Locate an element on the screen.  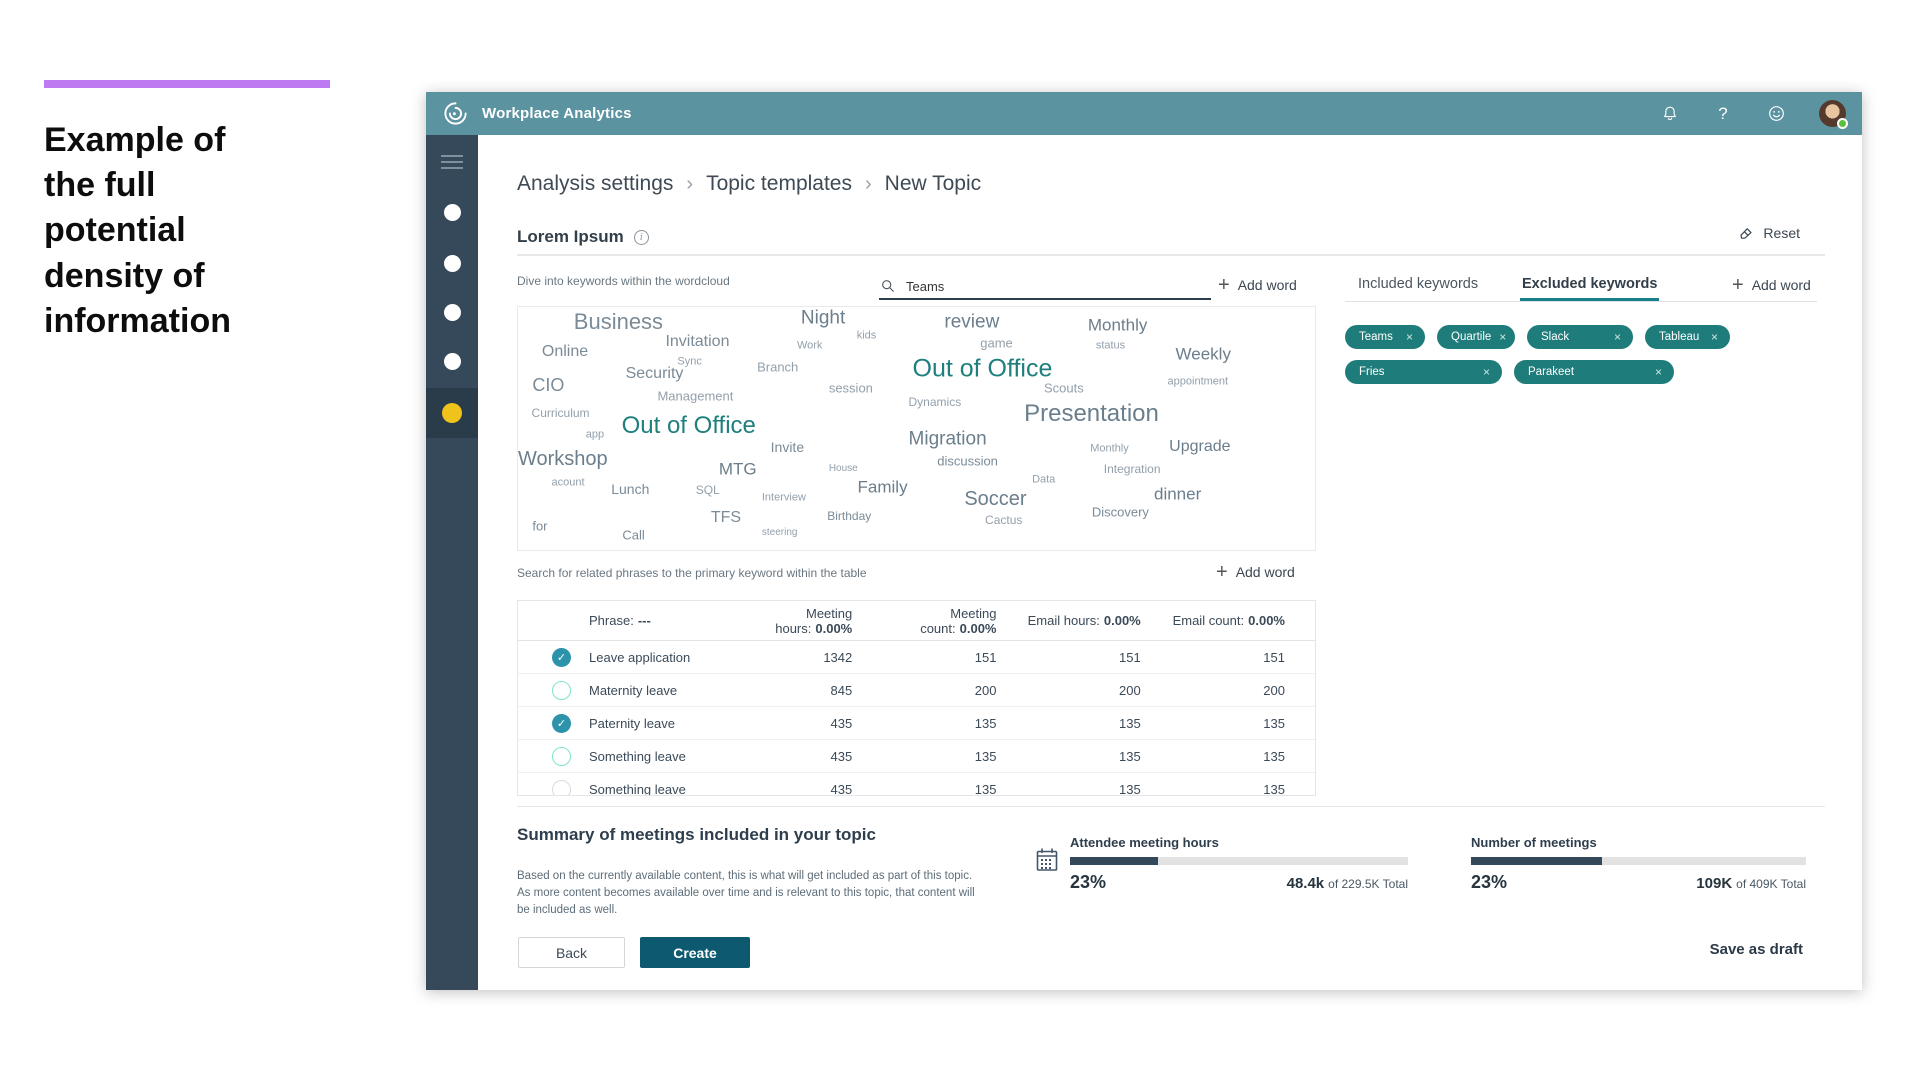
sidebar-item-5-active is located at coordinates (452, 413).